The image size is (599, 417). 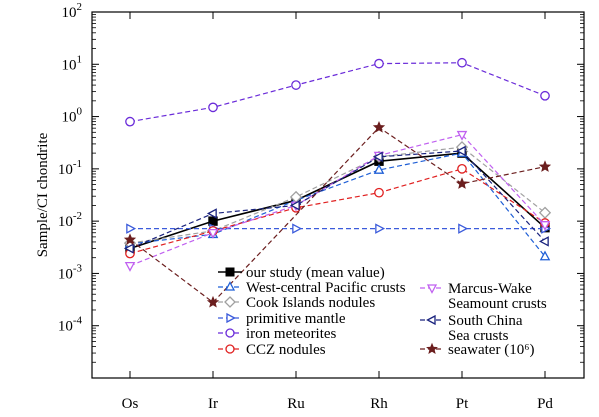 I want to click on x-tick-label: Os, so click(x=130, y=404).